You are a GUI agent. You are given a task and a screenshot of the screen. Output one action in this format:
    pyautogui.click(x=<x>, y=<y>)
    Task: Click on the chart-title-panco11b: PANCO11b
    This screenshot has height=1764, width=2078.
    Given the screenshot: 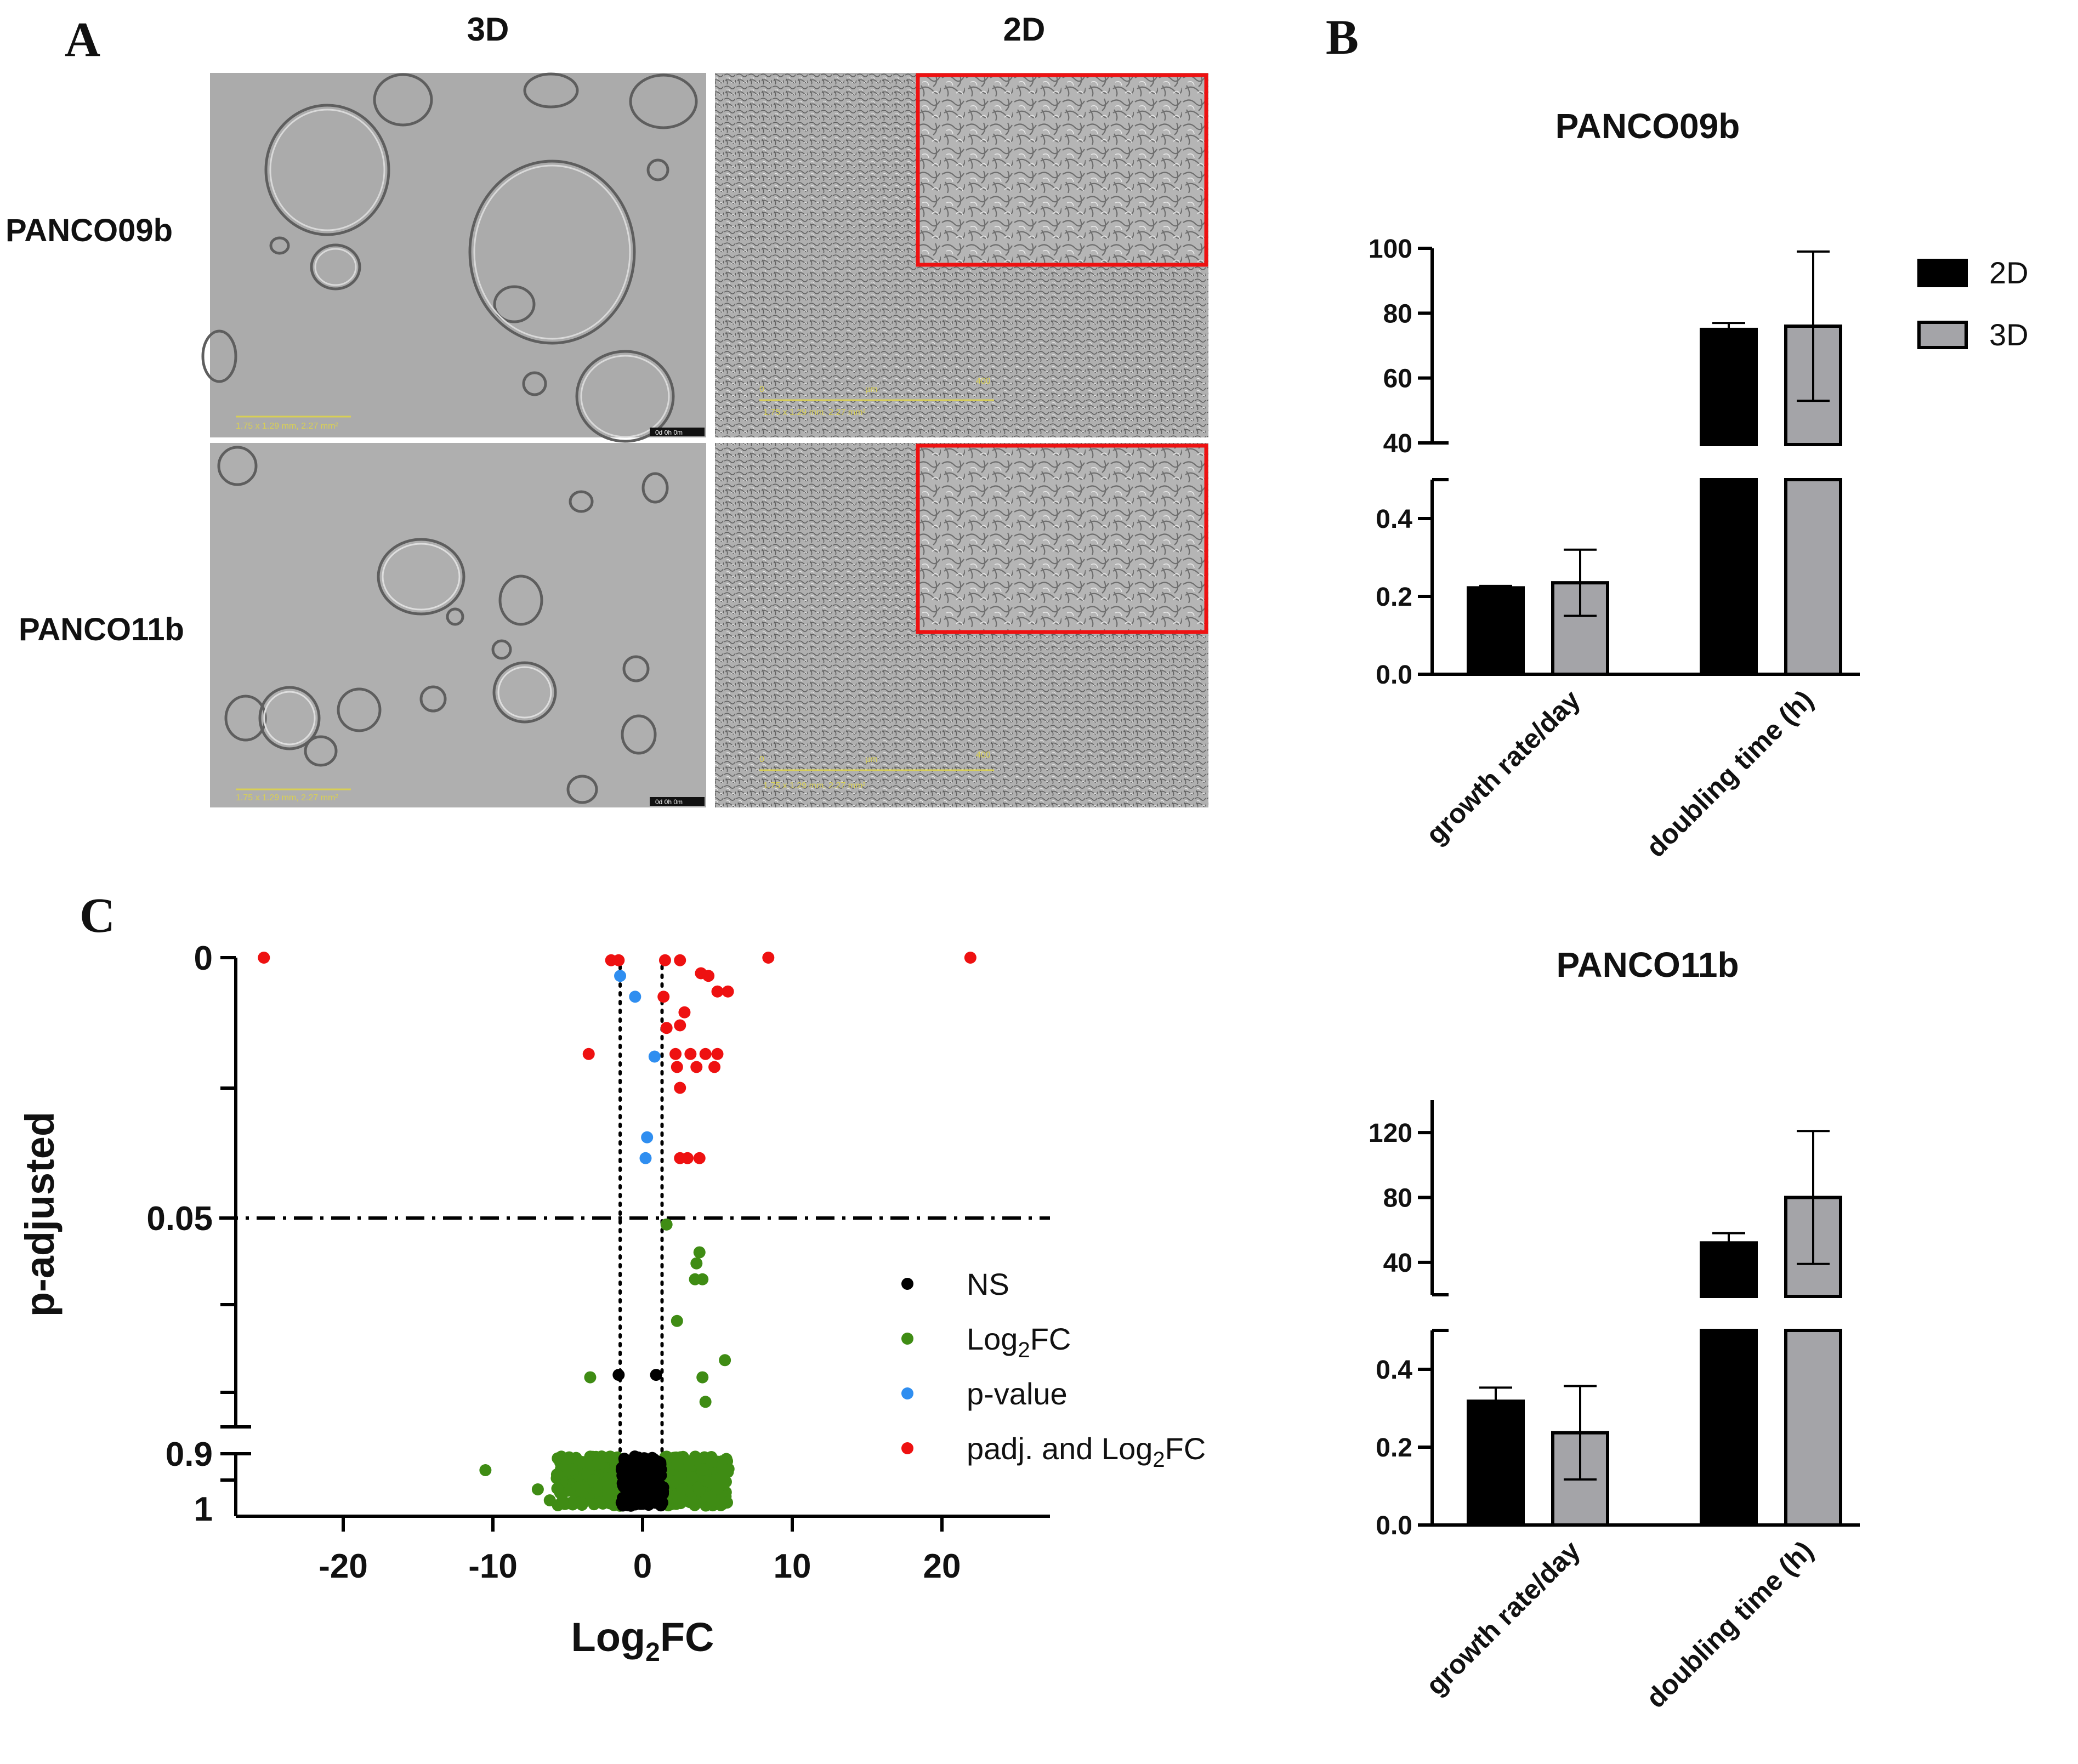 What is the action you would take?
    pyautogui.click(x=1647, y=965)
    